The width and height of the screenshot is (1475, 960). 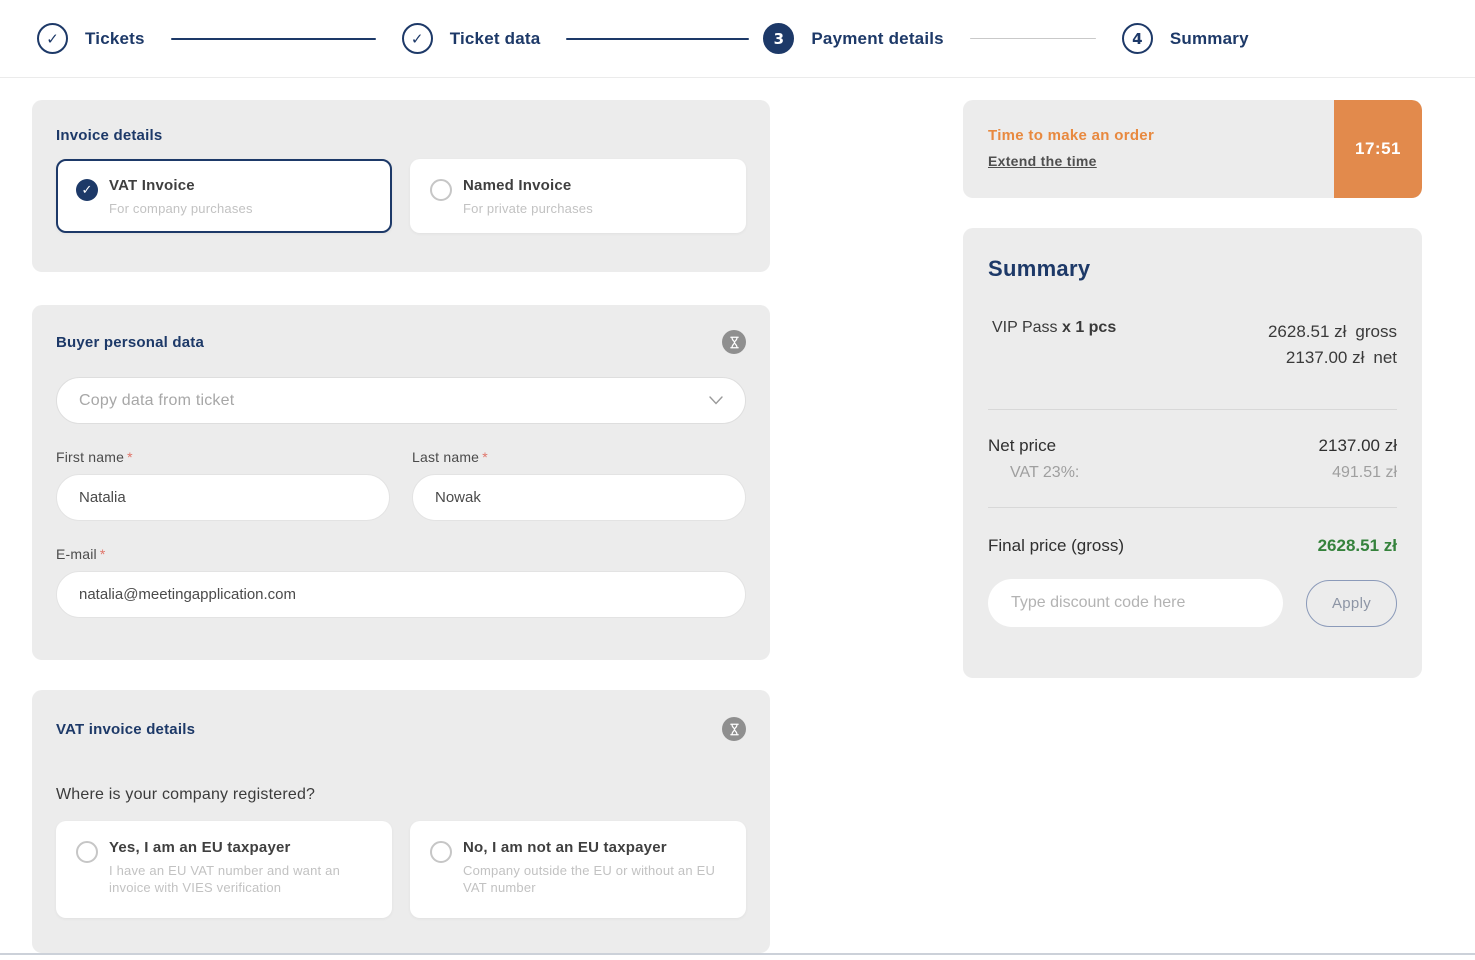 What do you see at coordinates (495, 38) in the screenshot?
I see `step-label-ticket-data: Ticket data` at bounding box center [495, 38].